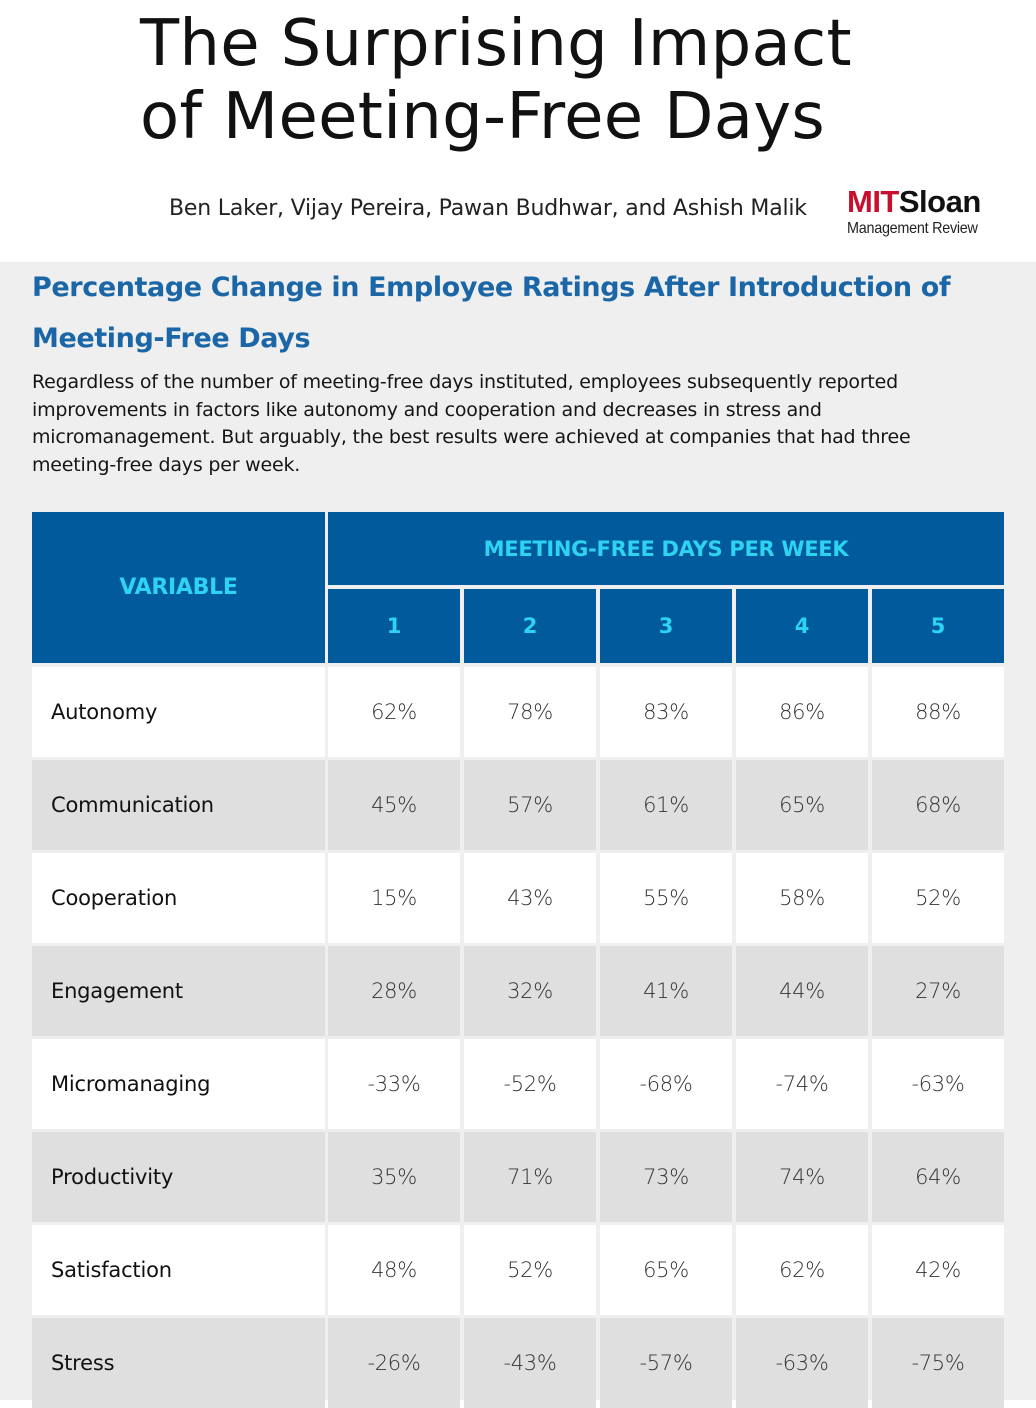 The height and width of the screenshot is (1408, 1036). What do you see at coordinates (178, 587) in the screenshot?
I see `variable-column-header: VARIABLE` at bounding box center [178, 587].